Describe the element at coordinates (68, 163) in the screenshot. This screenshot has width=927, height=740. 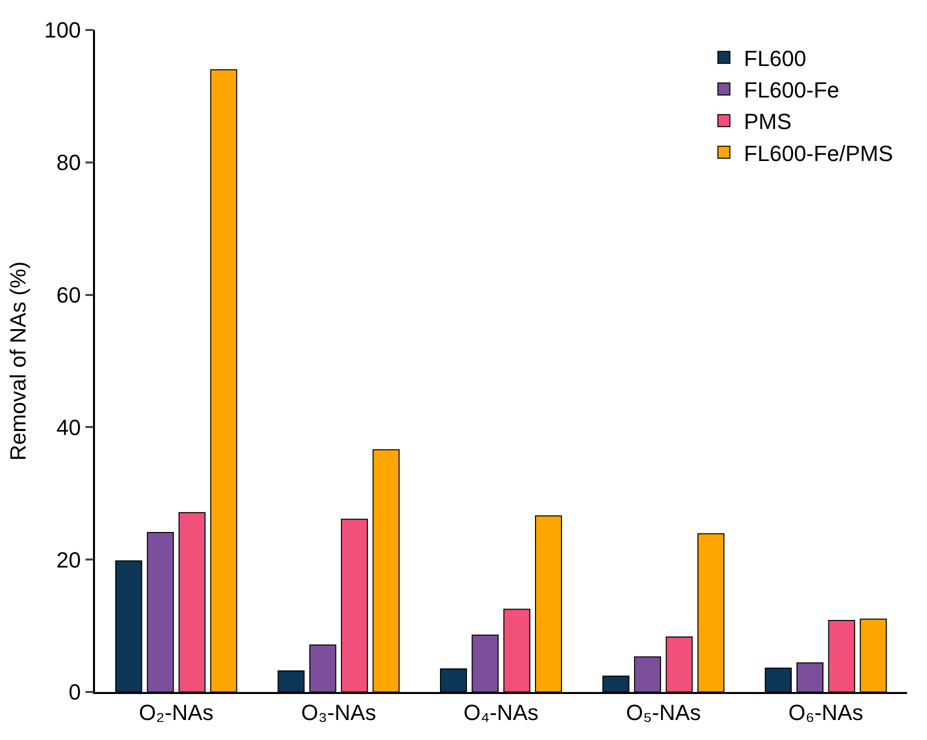
I see `y-tick-label: 80` at that location.